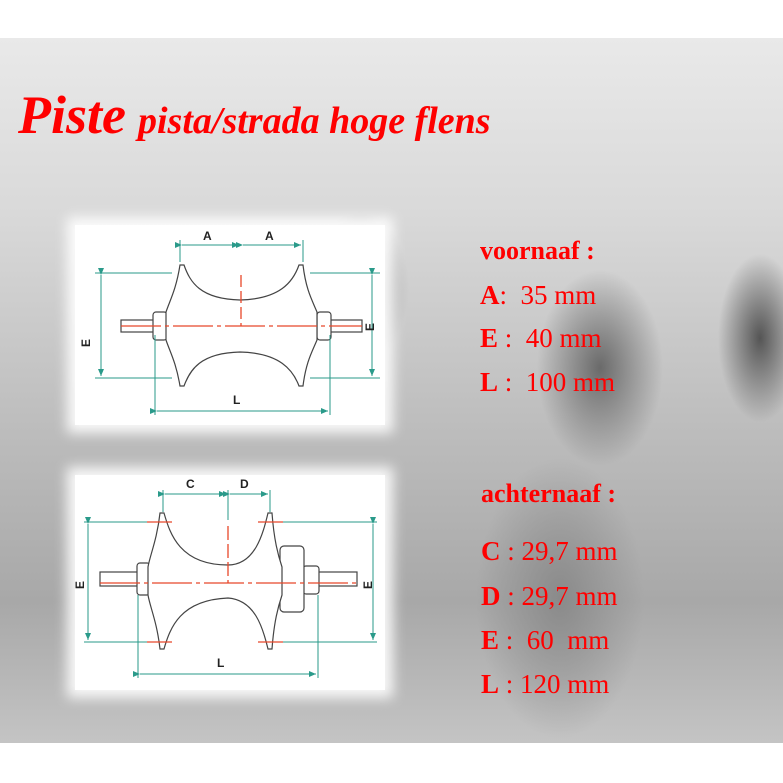 The image size is (783, 783). I want to click on front-label-a-right: A, so click(269, 236).